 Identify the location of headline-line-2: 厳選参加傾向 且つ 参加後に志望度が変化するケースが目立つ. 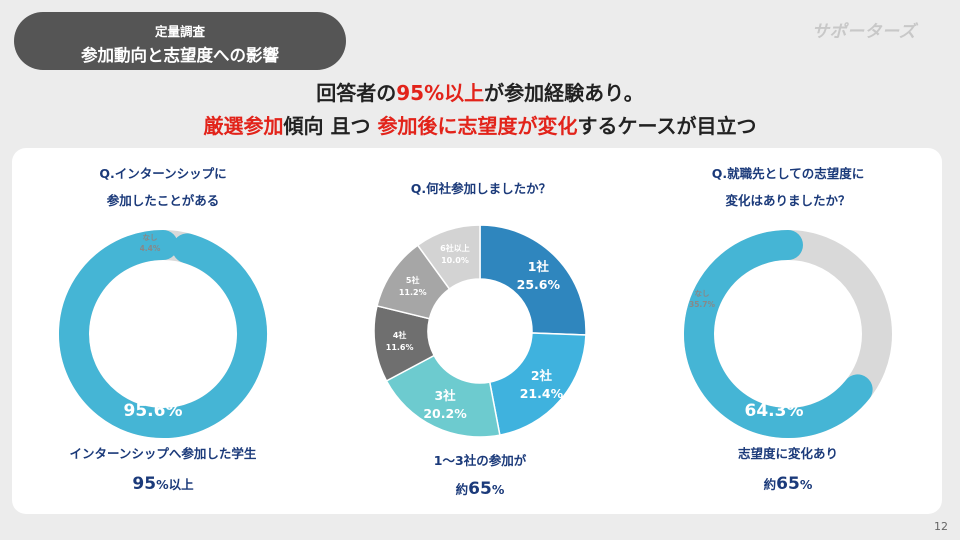
(480, 124).